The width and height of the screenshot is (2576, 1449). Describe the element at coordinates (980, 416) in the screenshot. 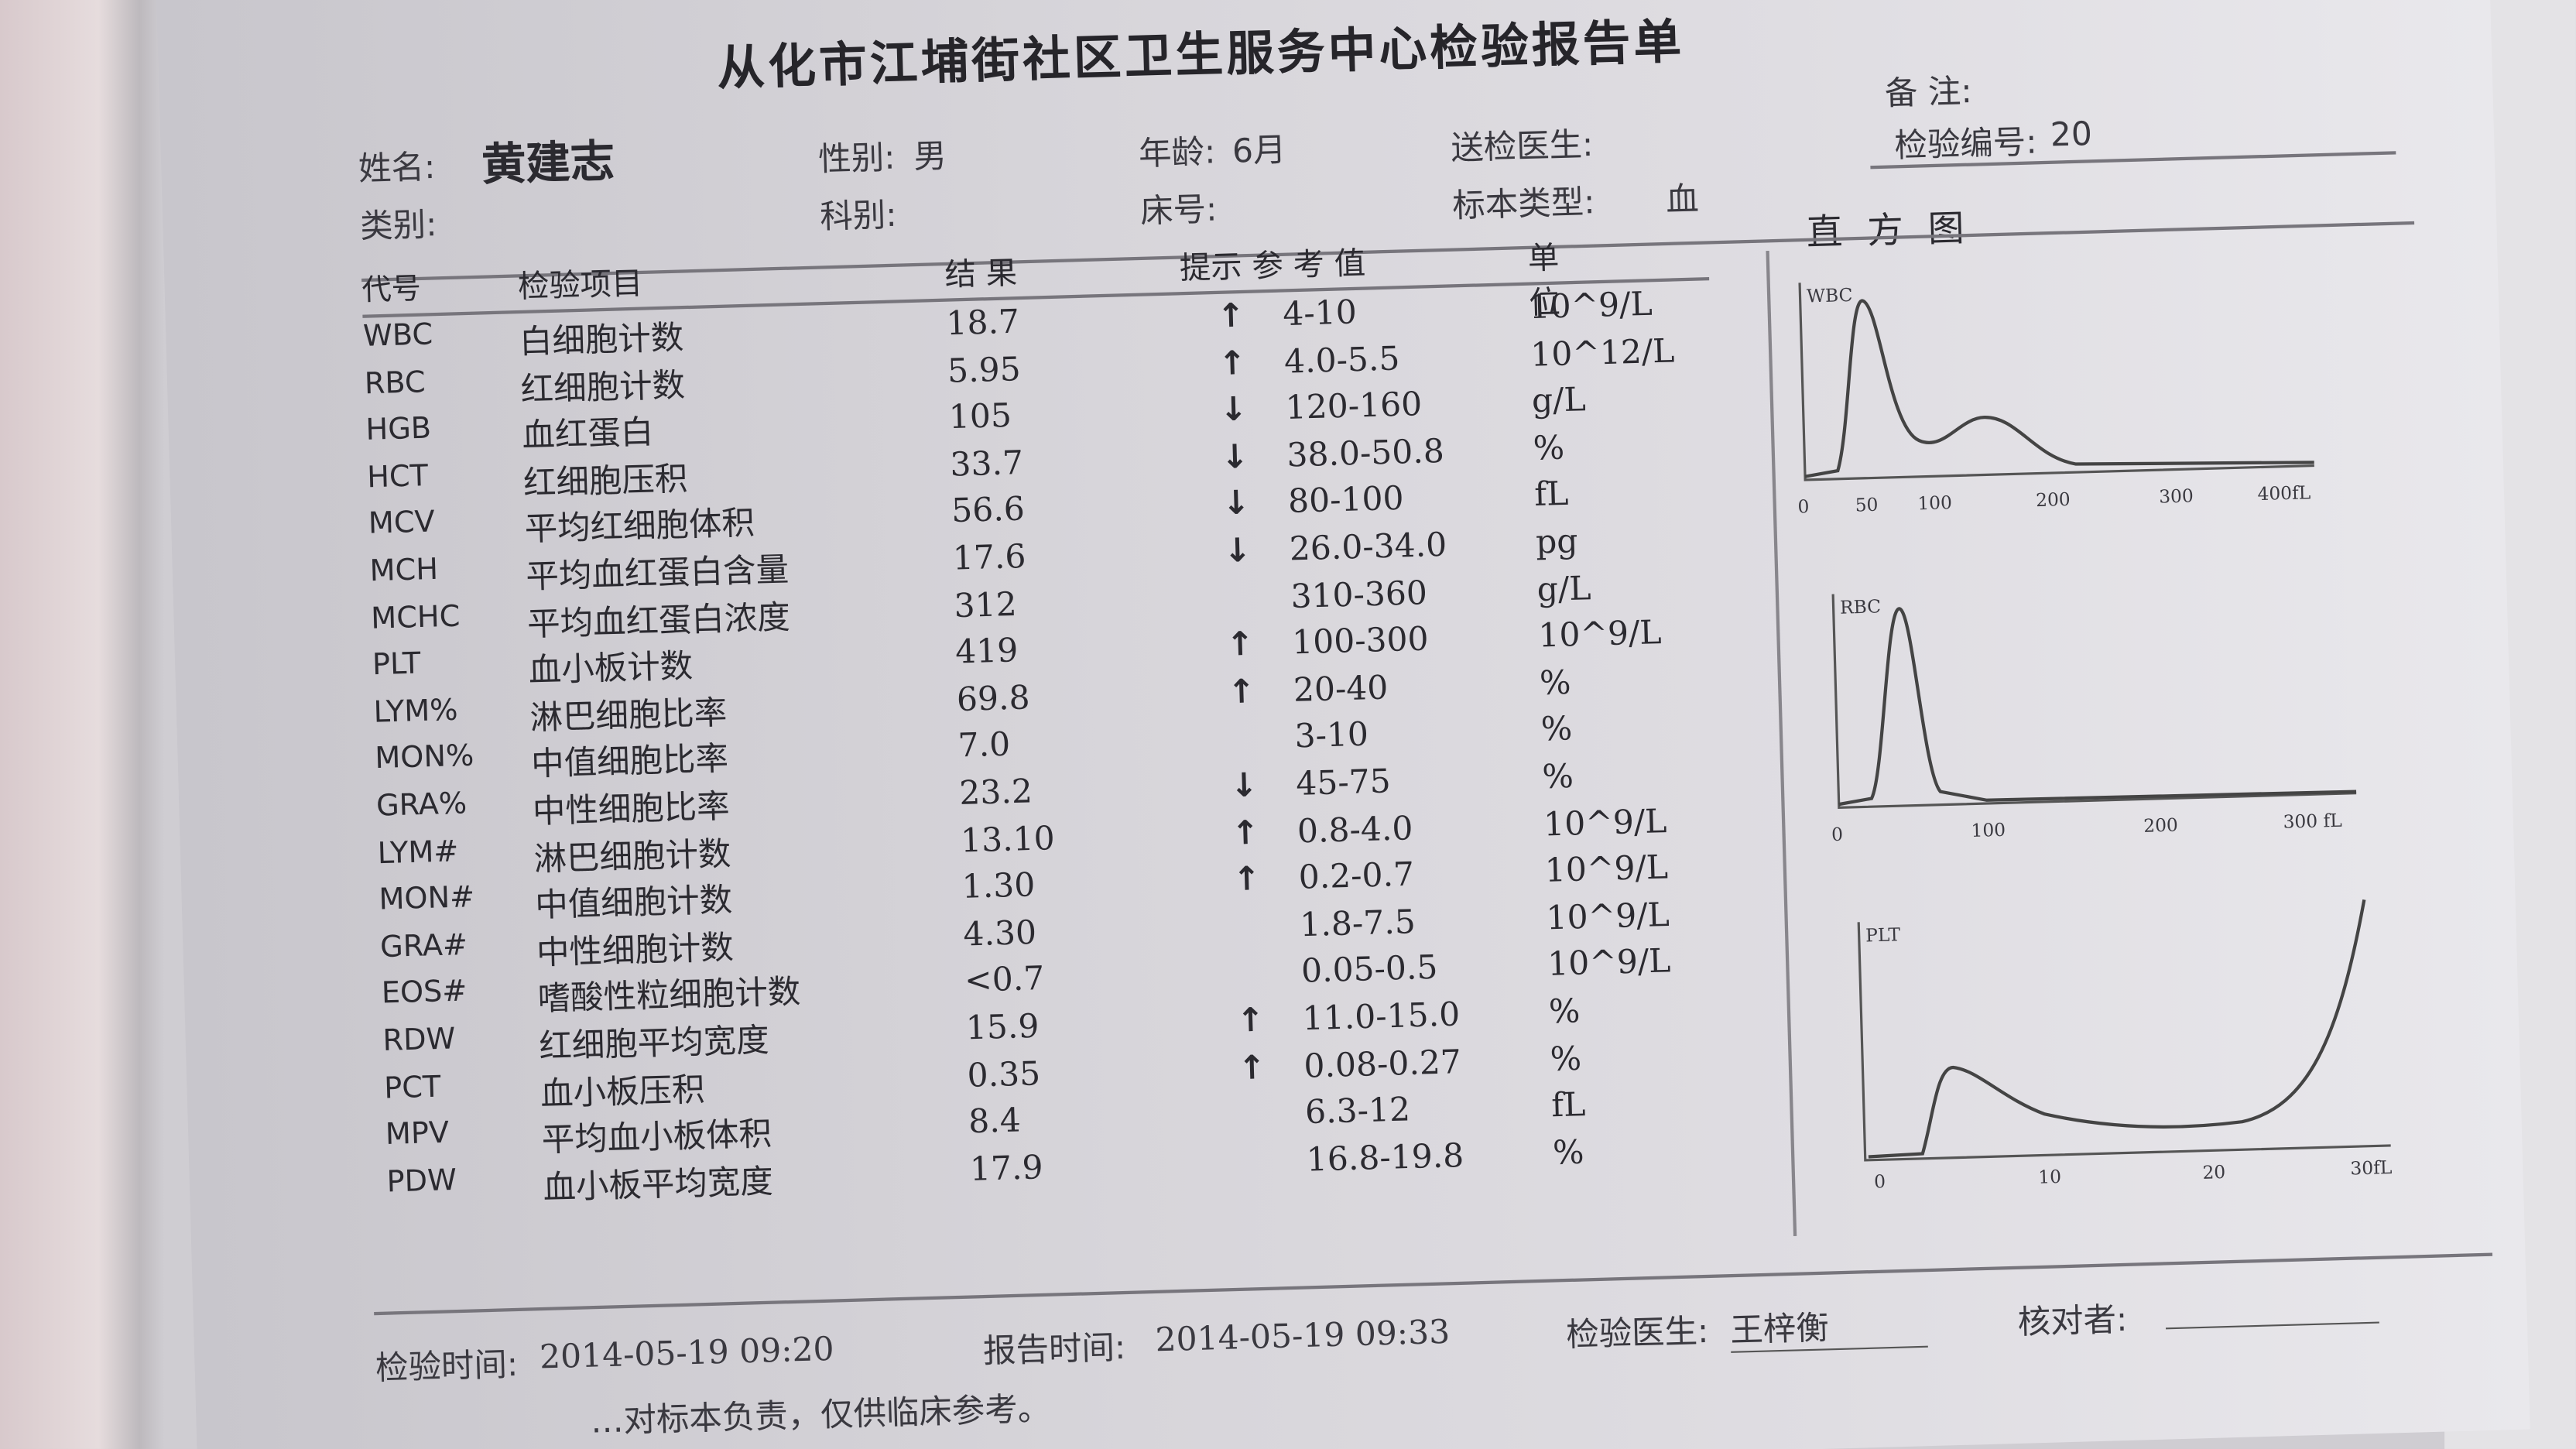

I see `cell-result: 105` at that location.